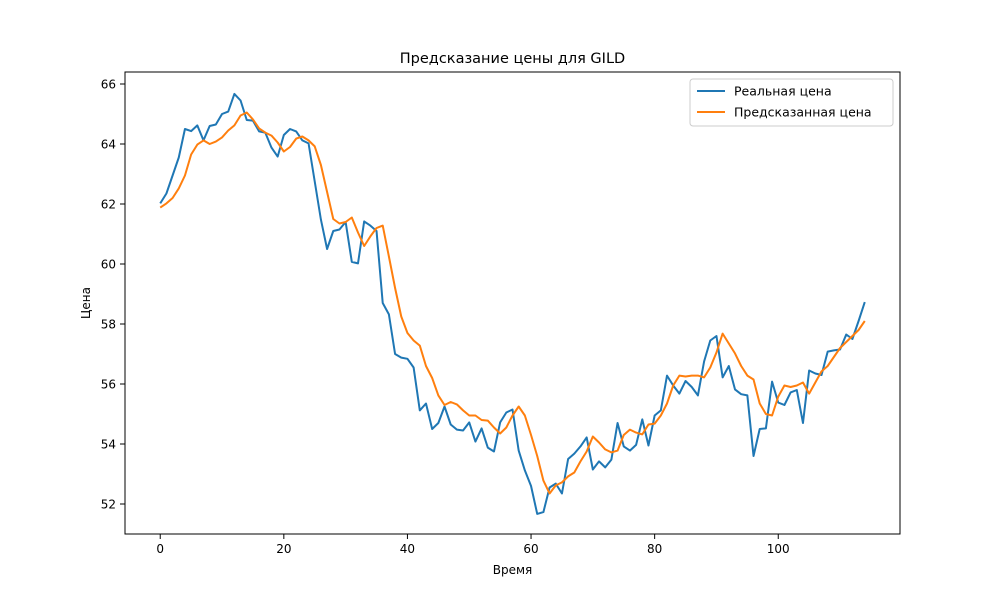 The image size is (1000, 600). Describe the element at coordinates (108, 205) in the screenshot. I see `y-tick-label: 62` at that location.